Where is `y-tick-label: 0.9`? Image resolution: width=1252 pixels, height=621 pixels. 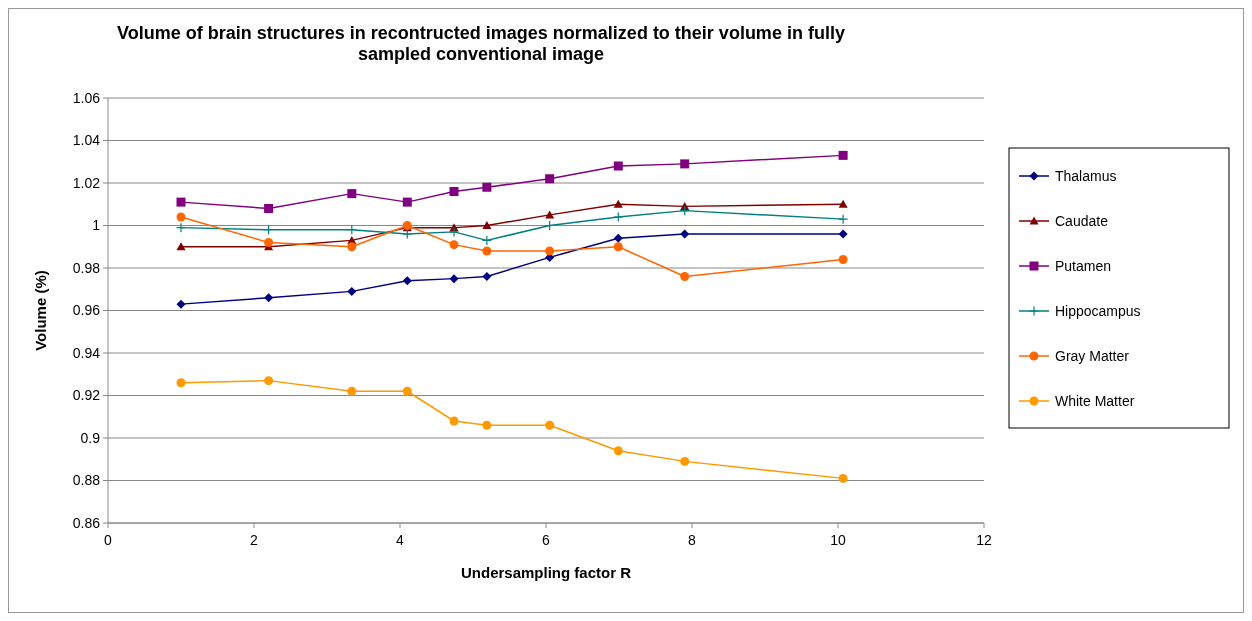
y-tick-label: 0.9 is located at coordinates (90, 437).